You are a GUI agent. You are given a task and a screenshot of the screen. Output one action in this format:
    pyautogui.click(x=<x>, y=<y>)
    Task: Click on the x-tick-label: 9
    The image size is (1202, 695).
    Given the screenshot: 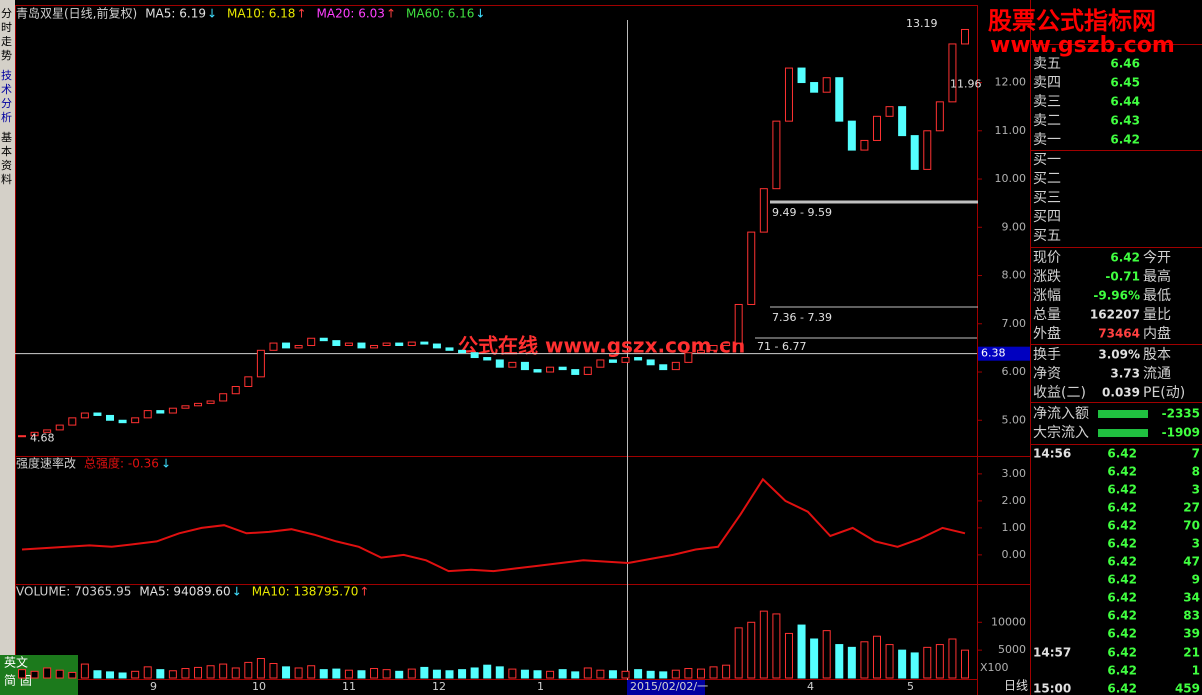 What is the action you would take?
    pyautogui.click(x=153, y=686)
    